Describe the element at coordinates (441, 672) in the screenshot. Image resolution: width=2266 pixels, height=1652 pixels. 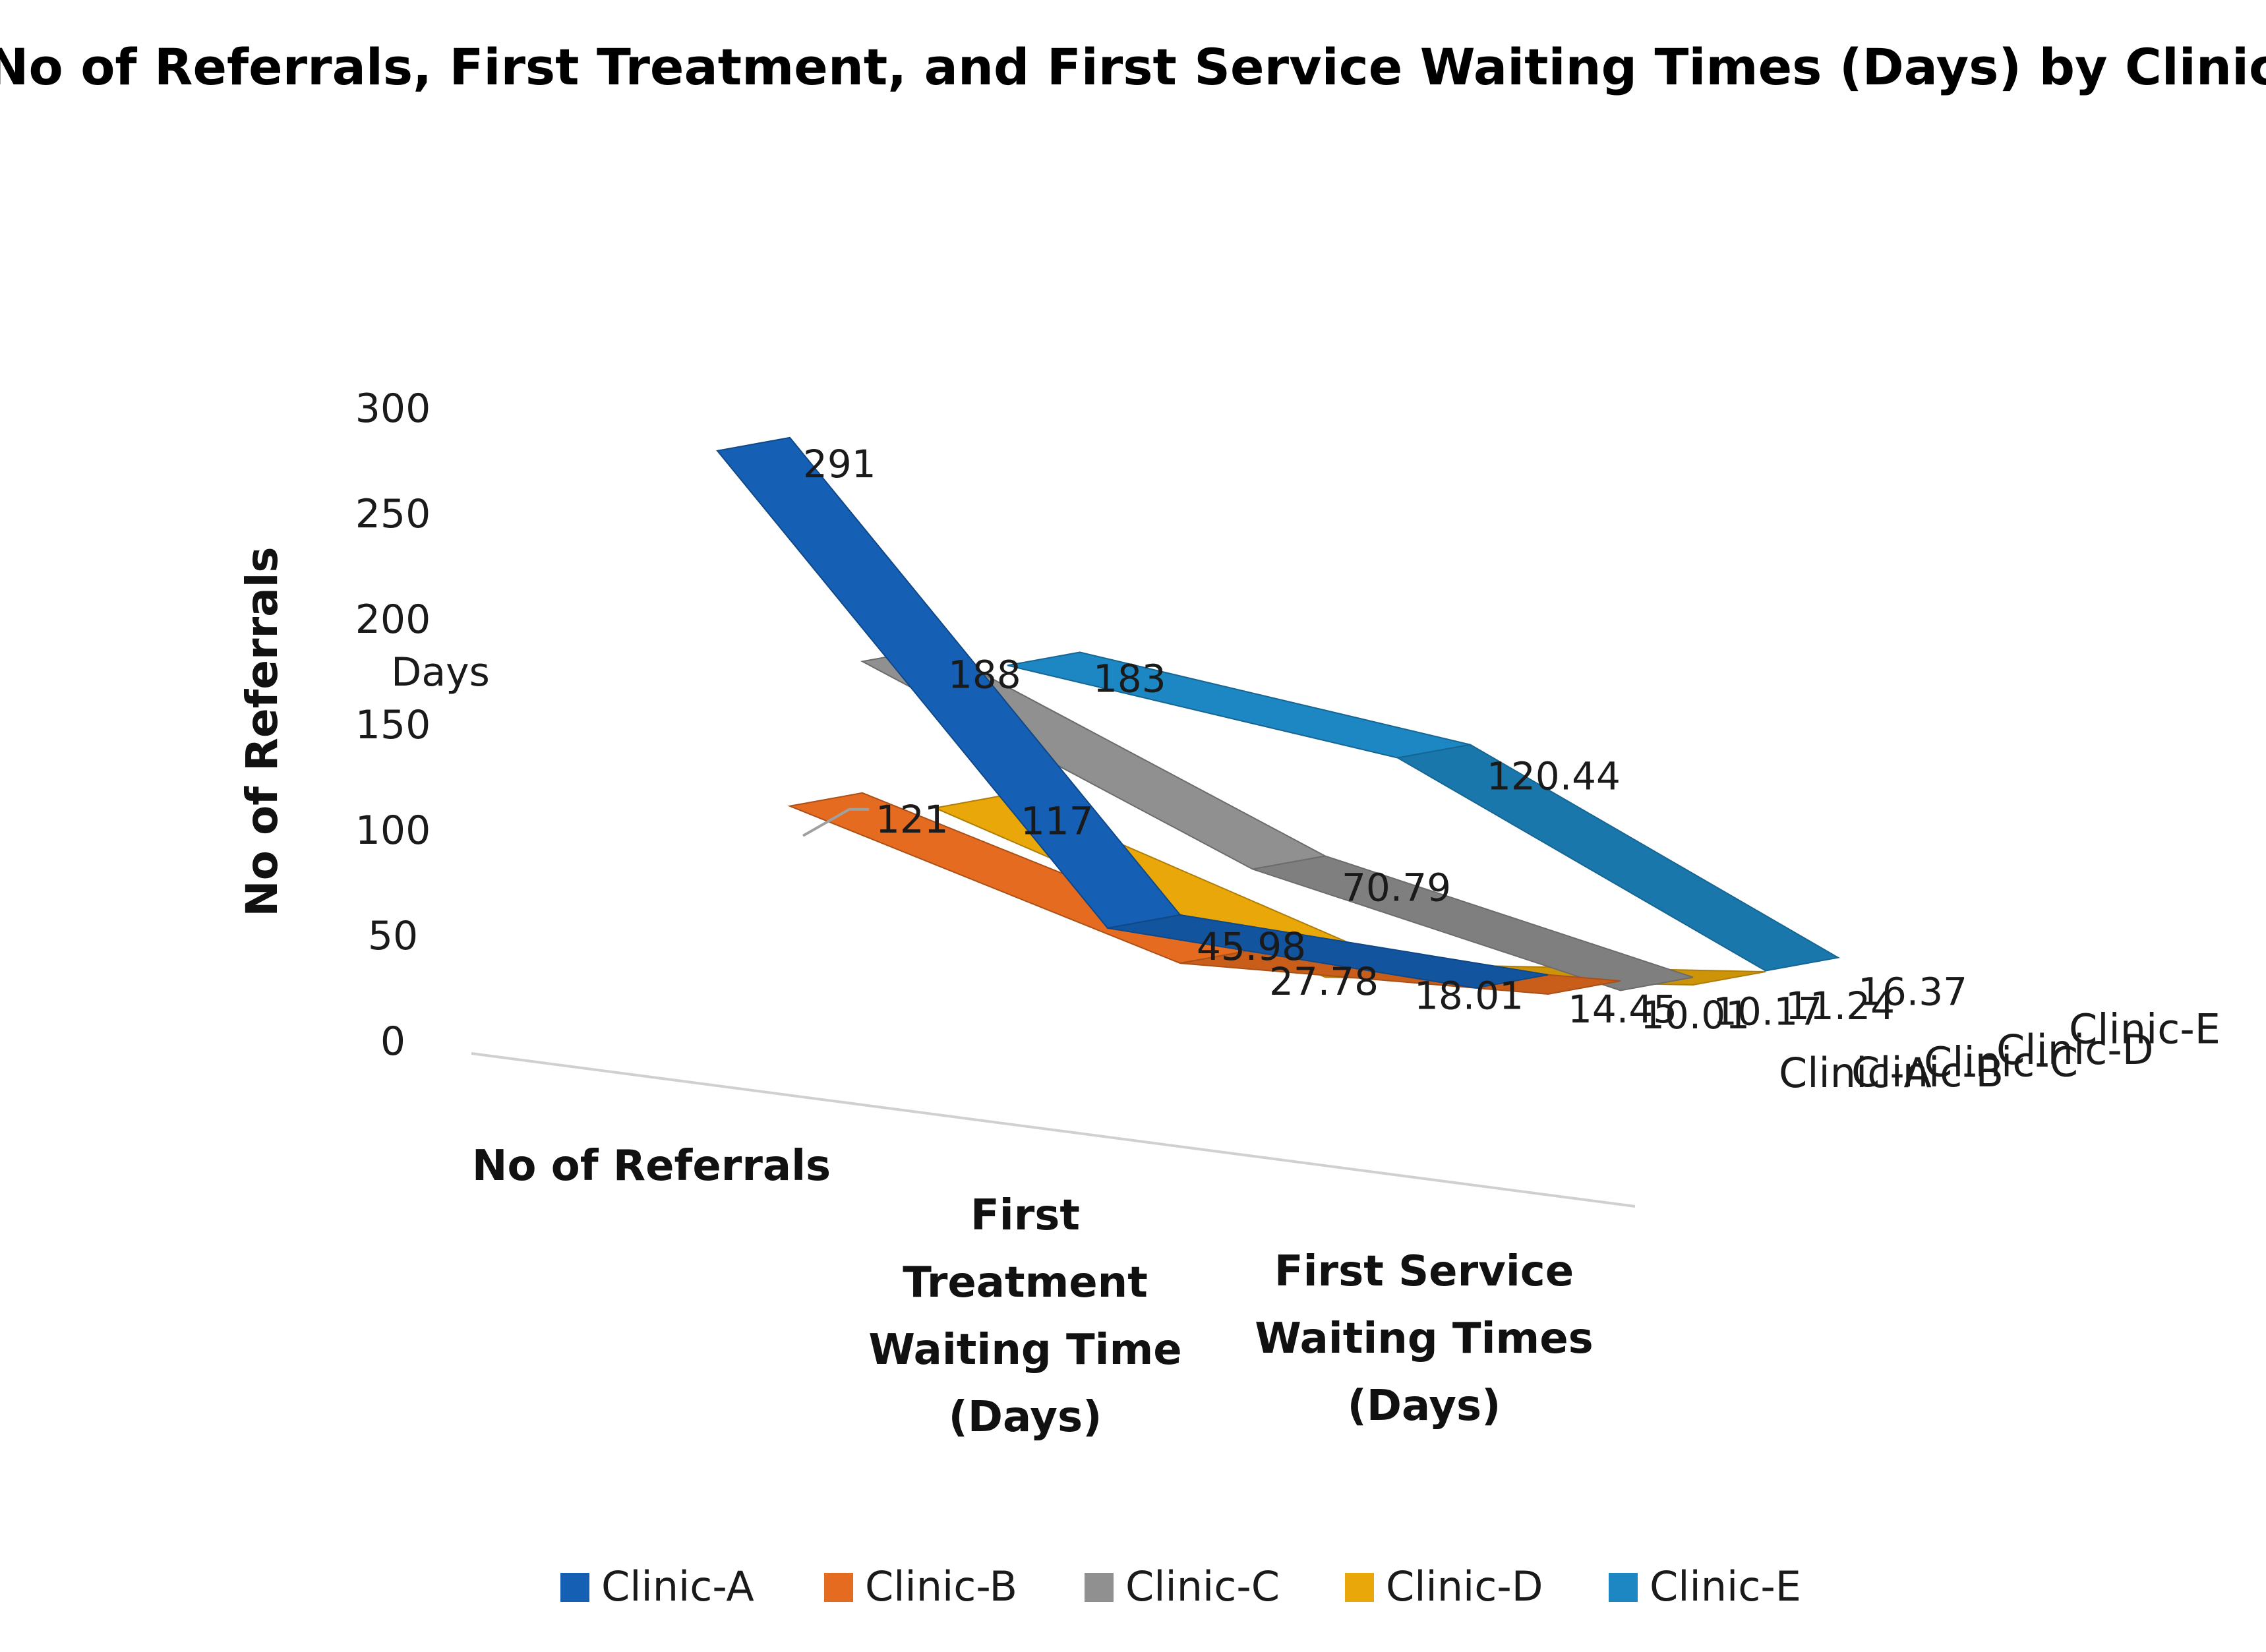
I see `depth-axis-label: Days` at that location.